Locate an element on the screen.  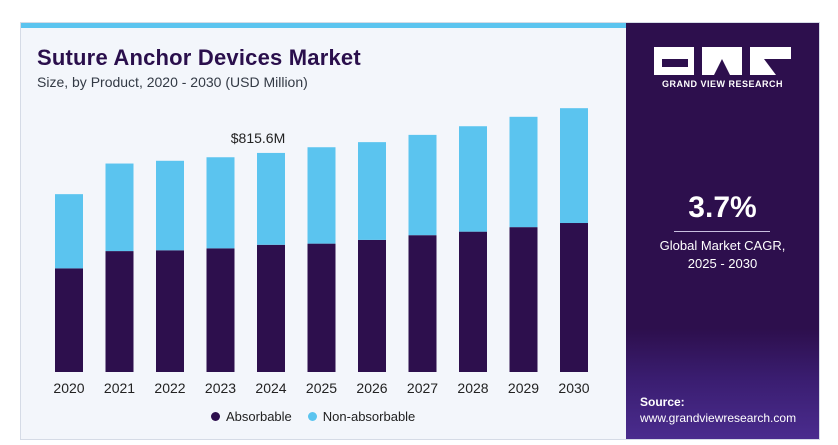
x-tick-label-2025: 2025 is located at coordinates (321, 388).